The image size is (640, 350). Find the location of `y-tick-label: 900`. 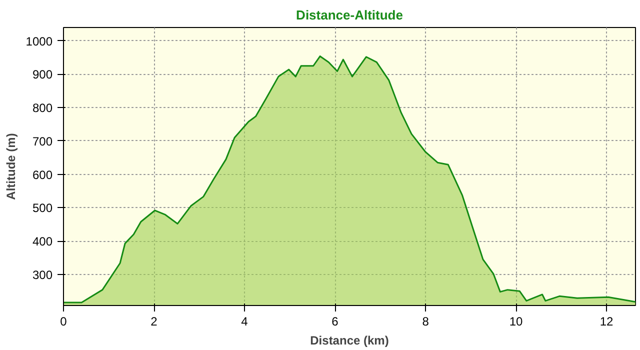

y-tick-label: 900 is located at coordinates (42, 75).